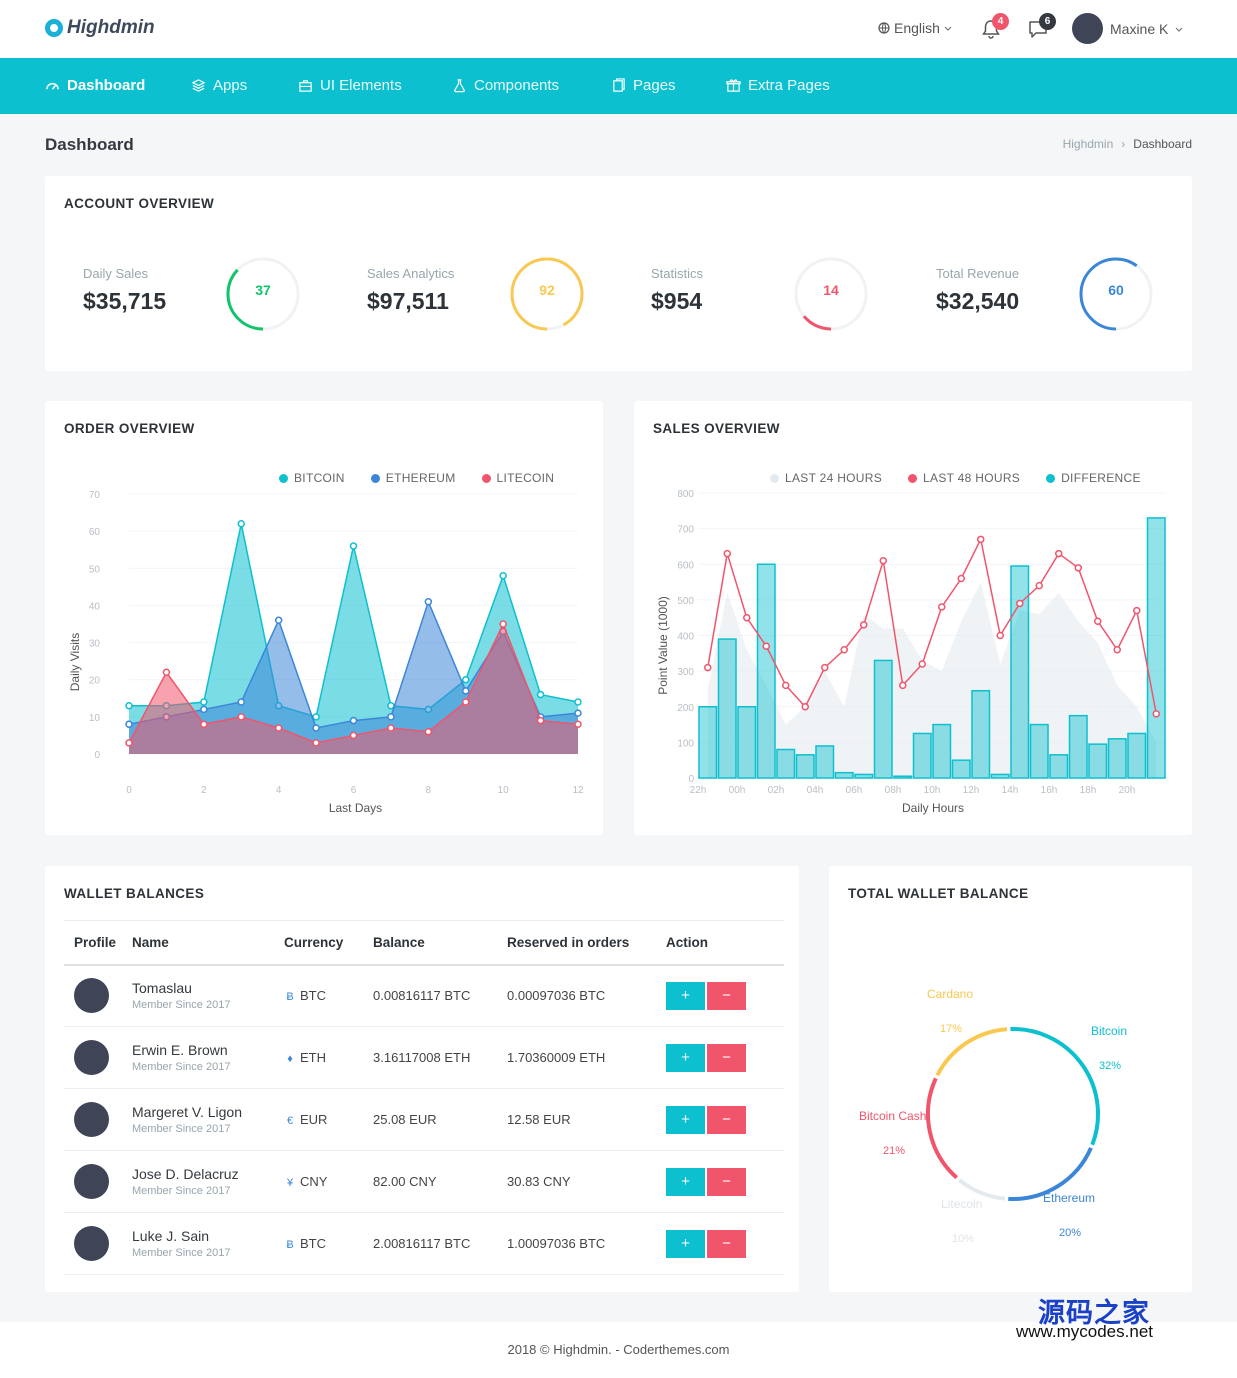 The width and height of the screenshot is (1237, 1378). I want to click on user-name: Erwin E. Brown, so click(180, 1050).